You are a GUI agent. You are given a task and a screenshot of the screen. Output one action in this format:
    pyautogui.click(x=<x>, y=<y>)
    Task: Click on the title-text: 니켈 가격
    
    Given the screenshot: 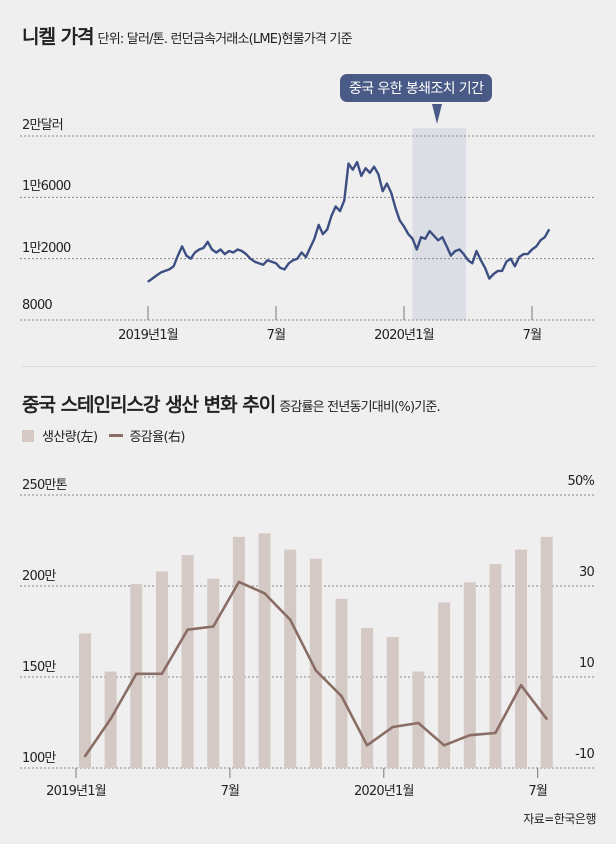 What is the action you would take?
    pyautogui.click(x=58, y=37)
    